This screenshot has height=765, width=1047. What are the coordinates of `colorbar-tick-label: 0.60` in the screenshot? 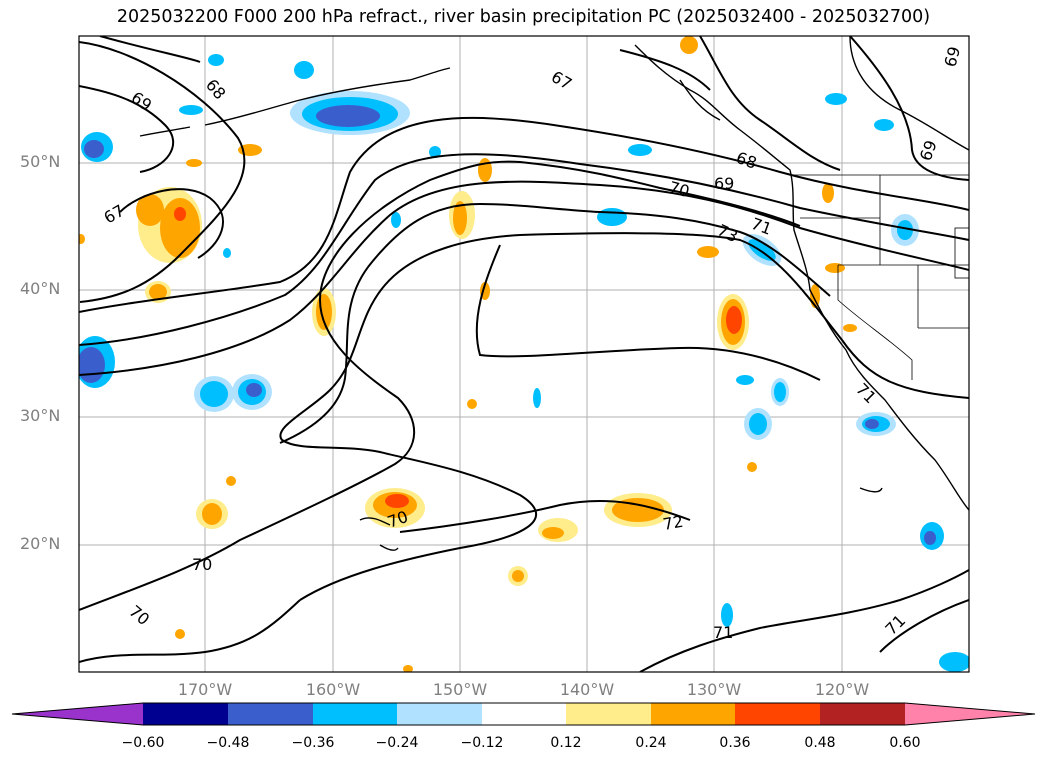 It's located at (905, 743).